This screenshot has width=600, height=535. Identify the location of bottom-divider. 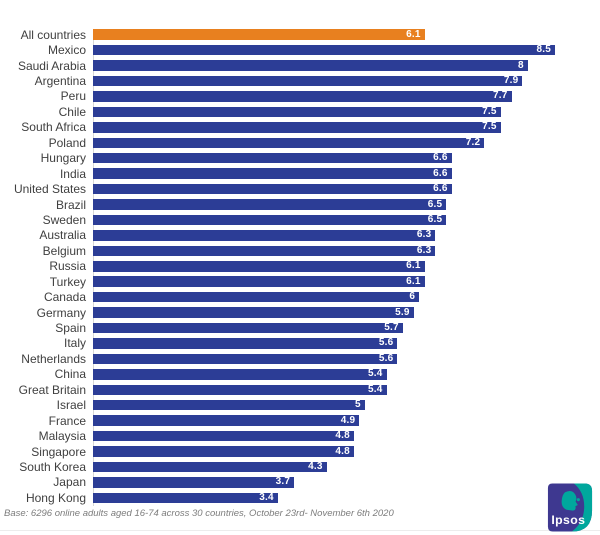
(300, 530).